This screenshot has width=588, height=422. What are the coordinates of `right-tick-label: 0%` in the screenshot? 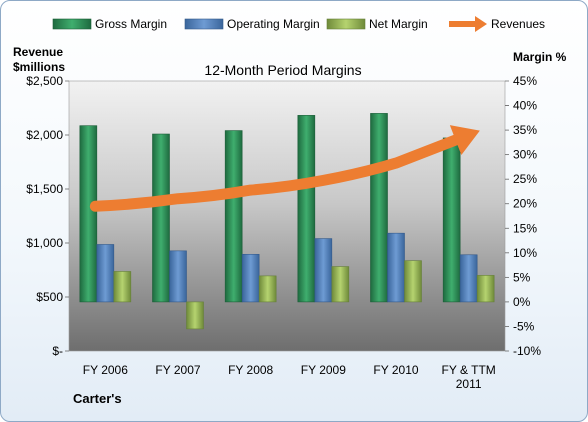 It's located at (522, 302).